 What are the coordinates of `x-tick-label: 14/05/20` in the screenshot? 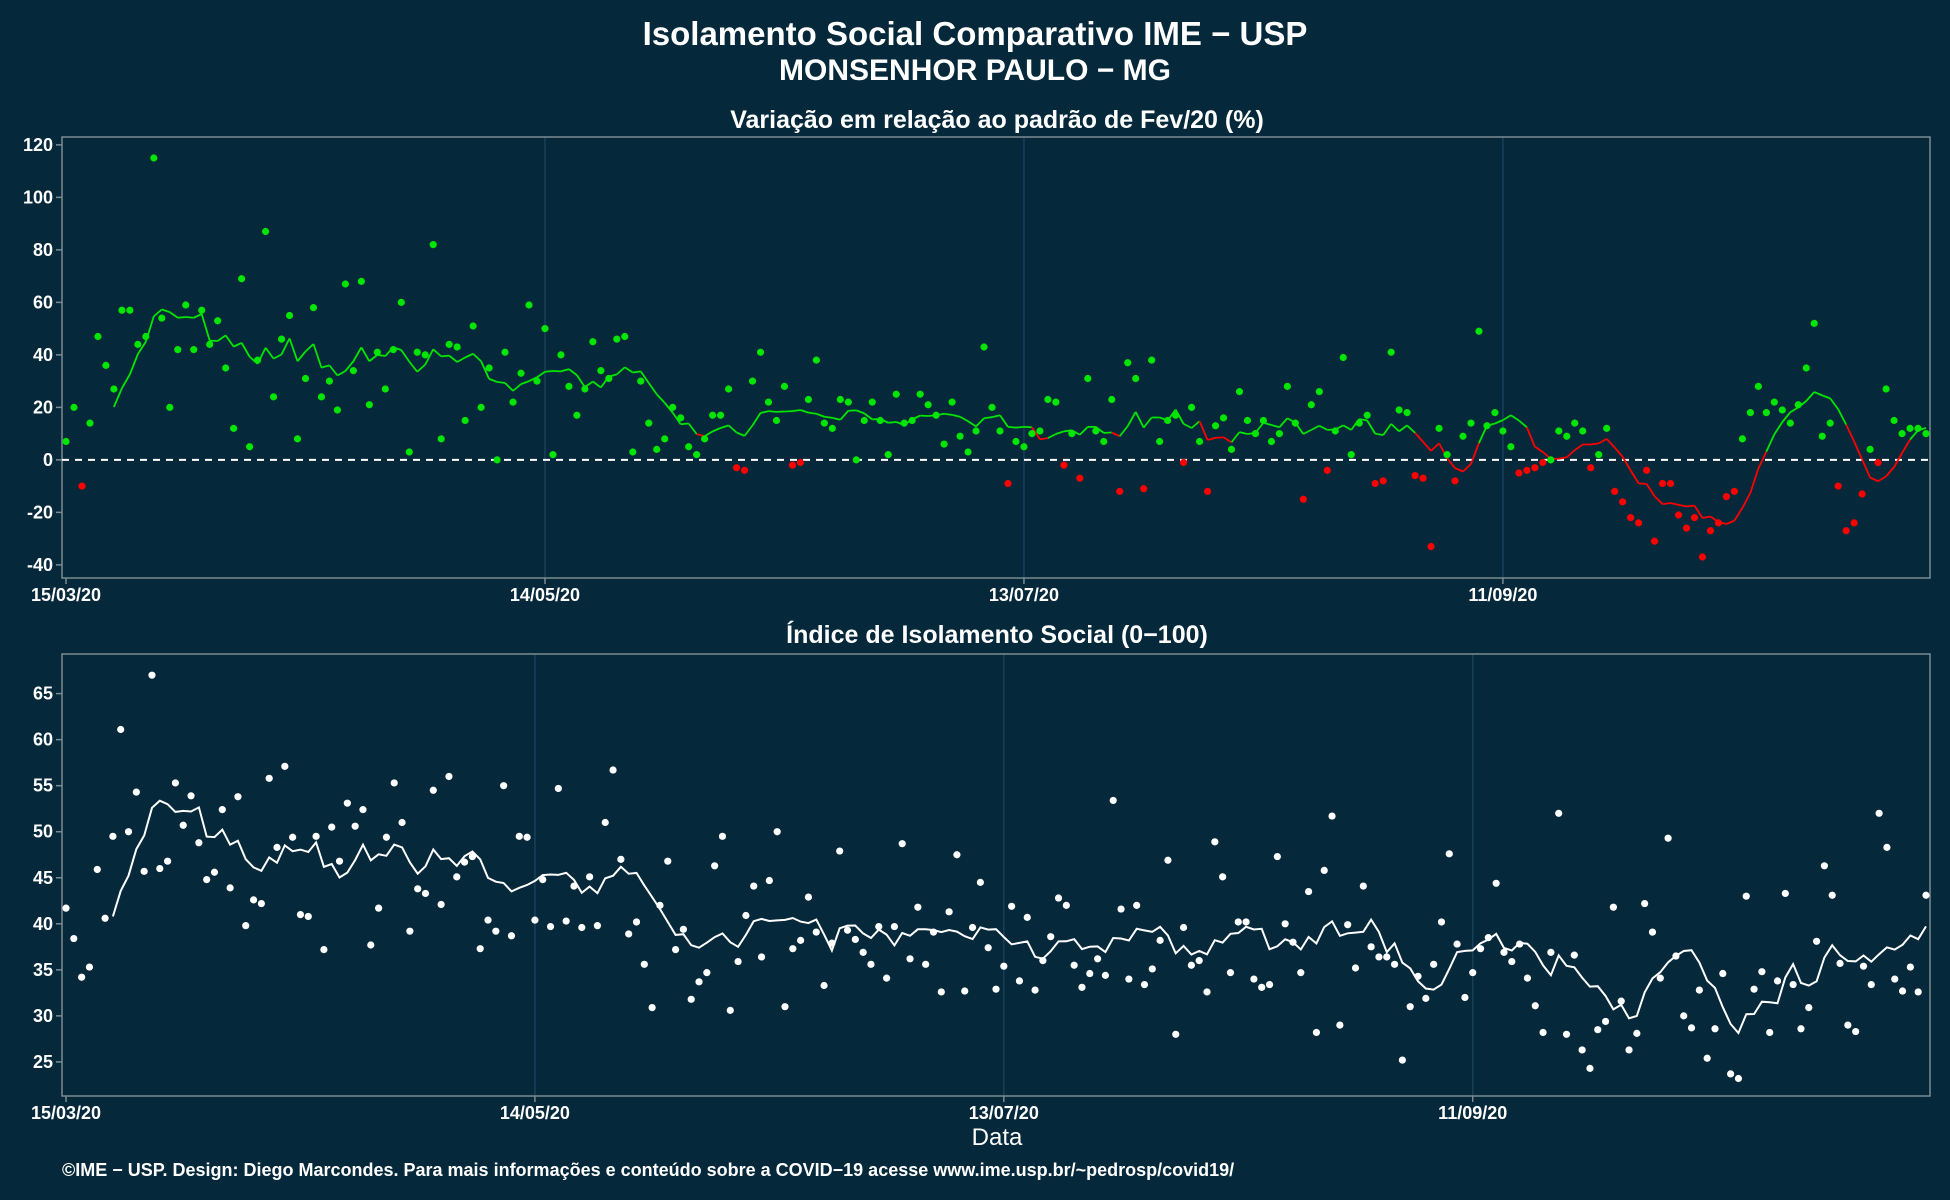 It's located at (535, 1113).